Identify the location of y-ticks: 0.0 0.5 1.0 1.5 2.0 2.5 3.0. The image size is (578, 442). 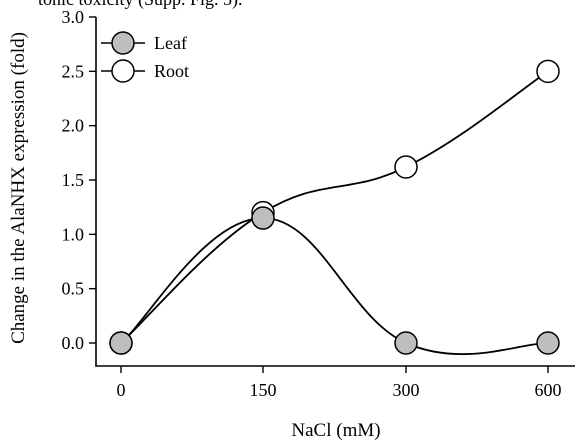
(79, 180).